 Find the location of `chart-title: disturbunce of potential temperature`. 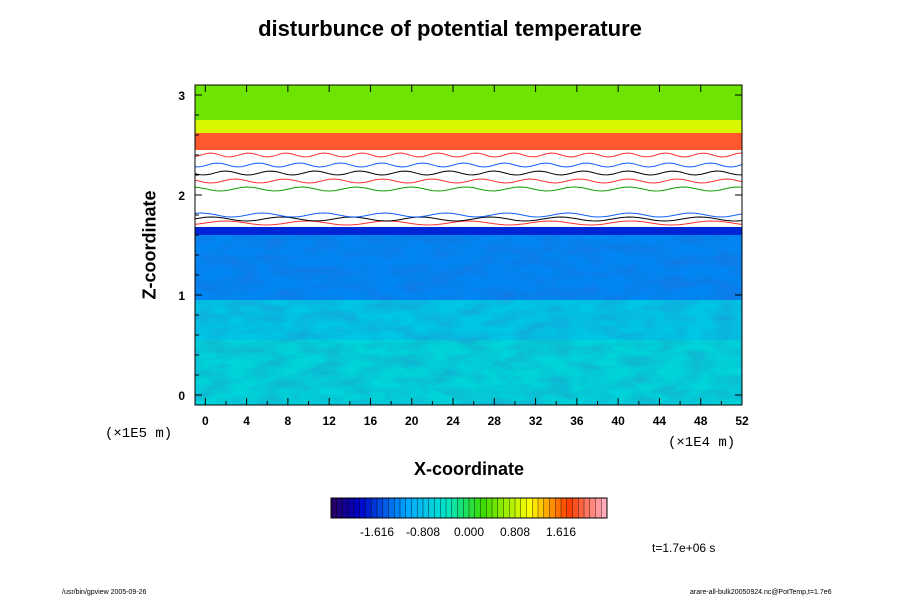

chart-title: disturbunce of potential temperature is located at coordinates (450, 28).